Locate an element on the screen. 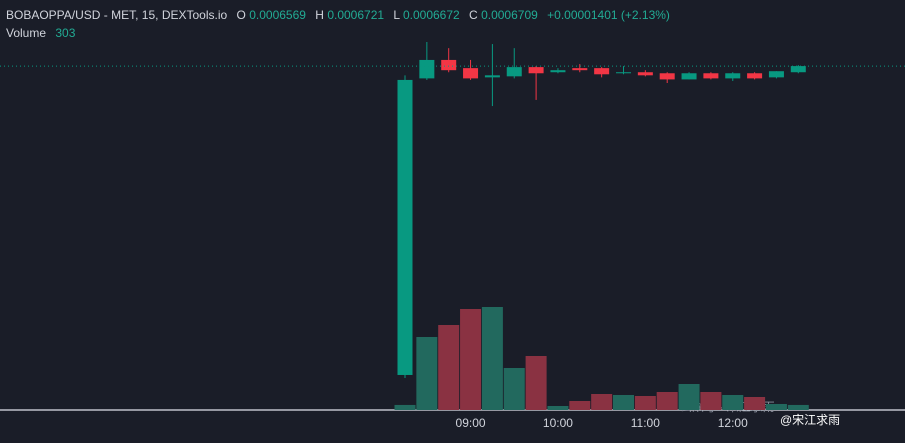  value: 303 is located at coordinates (65, 33).